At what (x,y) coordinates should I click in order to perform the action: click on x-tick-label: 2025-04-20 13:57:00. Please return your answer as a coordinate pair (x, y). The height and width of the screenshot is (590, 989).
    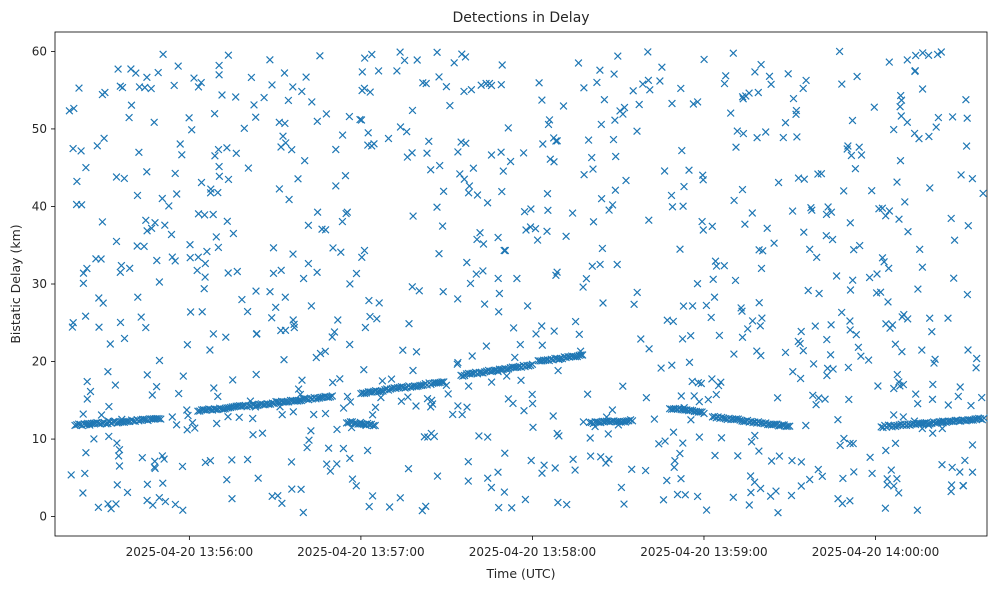
    Looking at the image, I should click on (360, 552).